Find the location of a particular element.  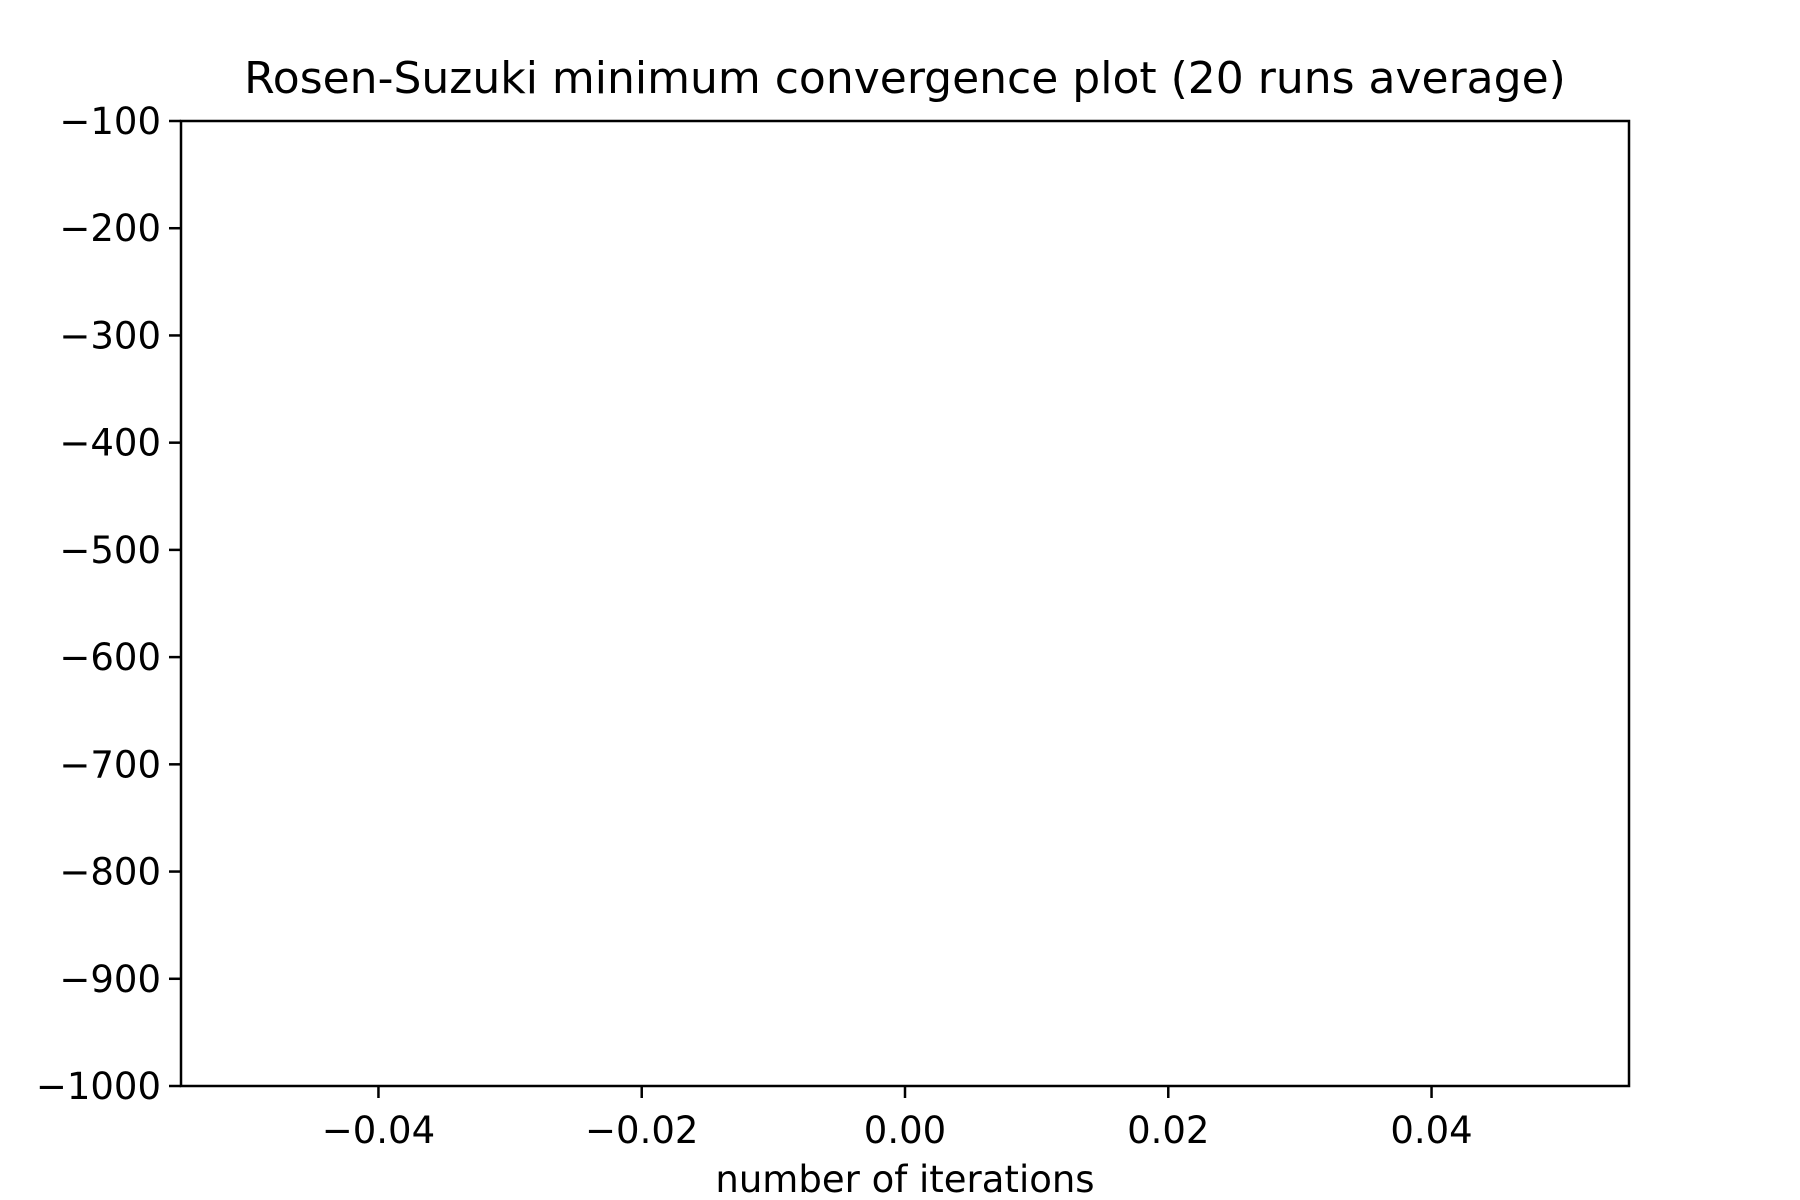

y-tick-label: −700 is located at coordinates (110, 764).